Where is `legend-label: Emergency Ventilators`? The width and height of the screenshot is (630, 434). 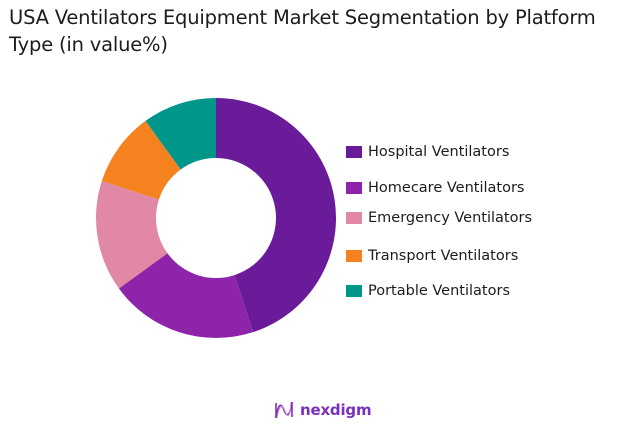
legend-label: Emergency Ventilators is located at coordinates (450, 218).